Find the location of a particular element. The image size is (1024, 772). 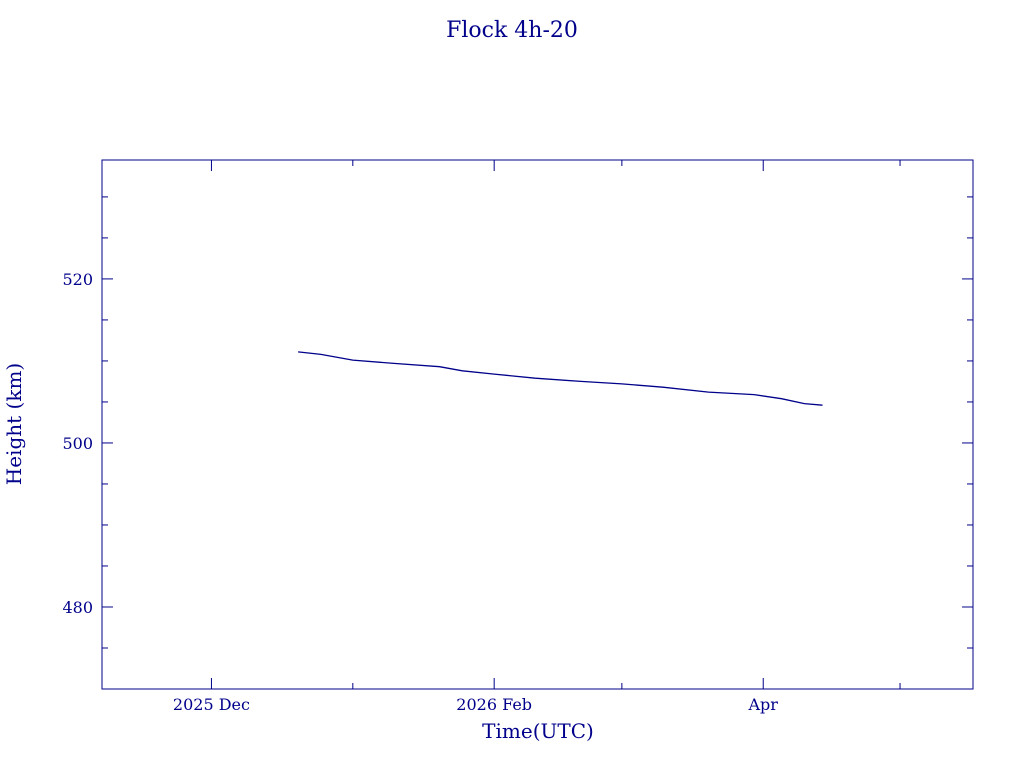

chart-title: Flock 4h-20 is located at coordinates (512, 30).